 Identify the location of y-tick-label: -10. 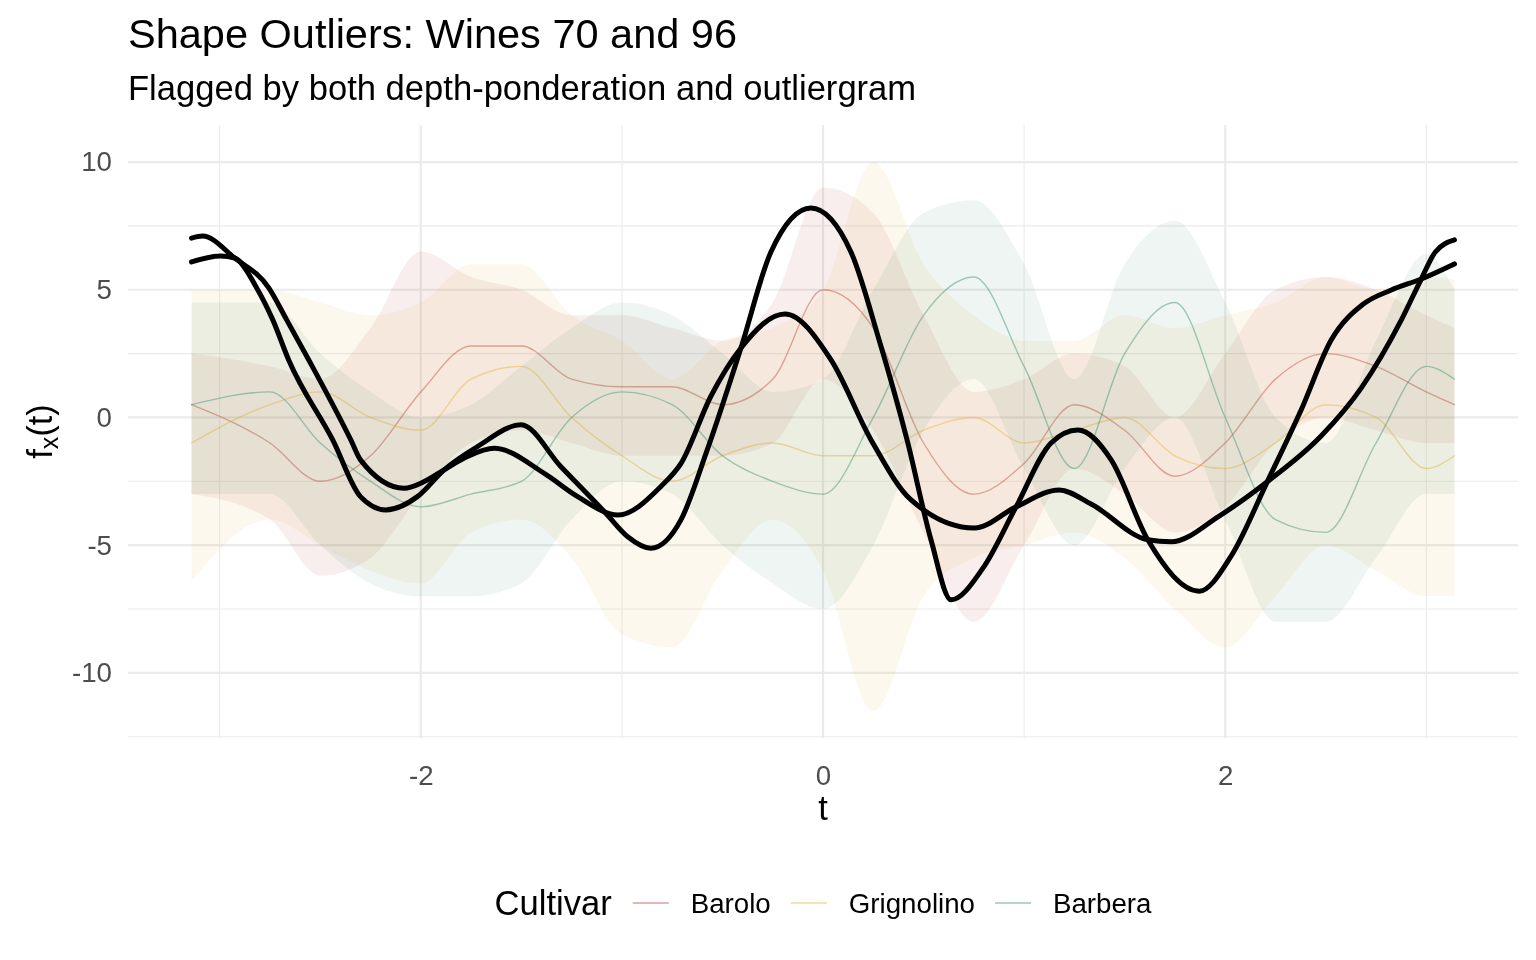
(91, 673).